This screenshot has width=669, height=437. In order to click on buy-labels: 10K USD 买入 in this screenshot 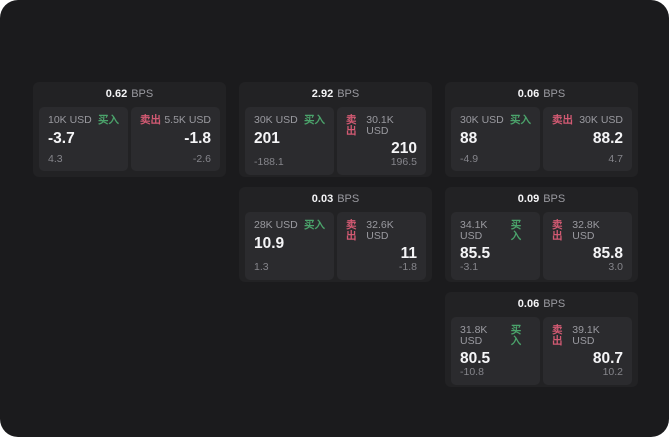, I will do `click(83, 120)`.